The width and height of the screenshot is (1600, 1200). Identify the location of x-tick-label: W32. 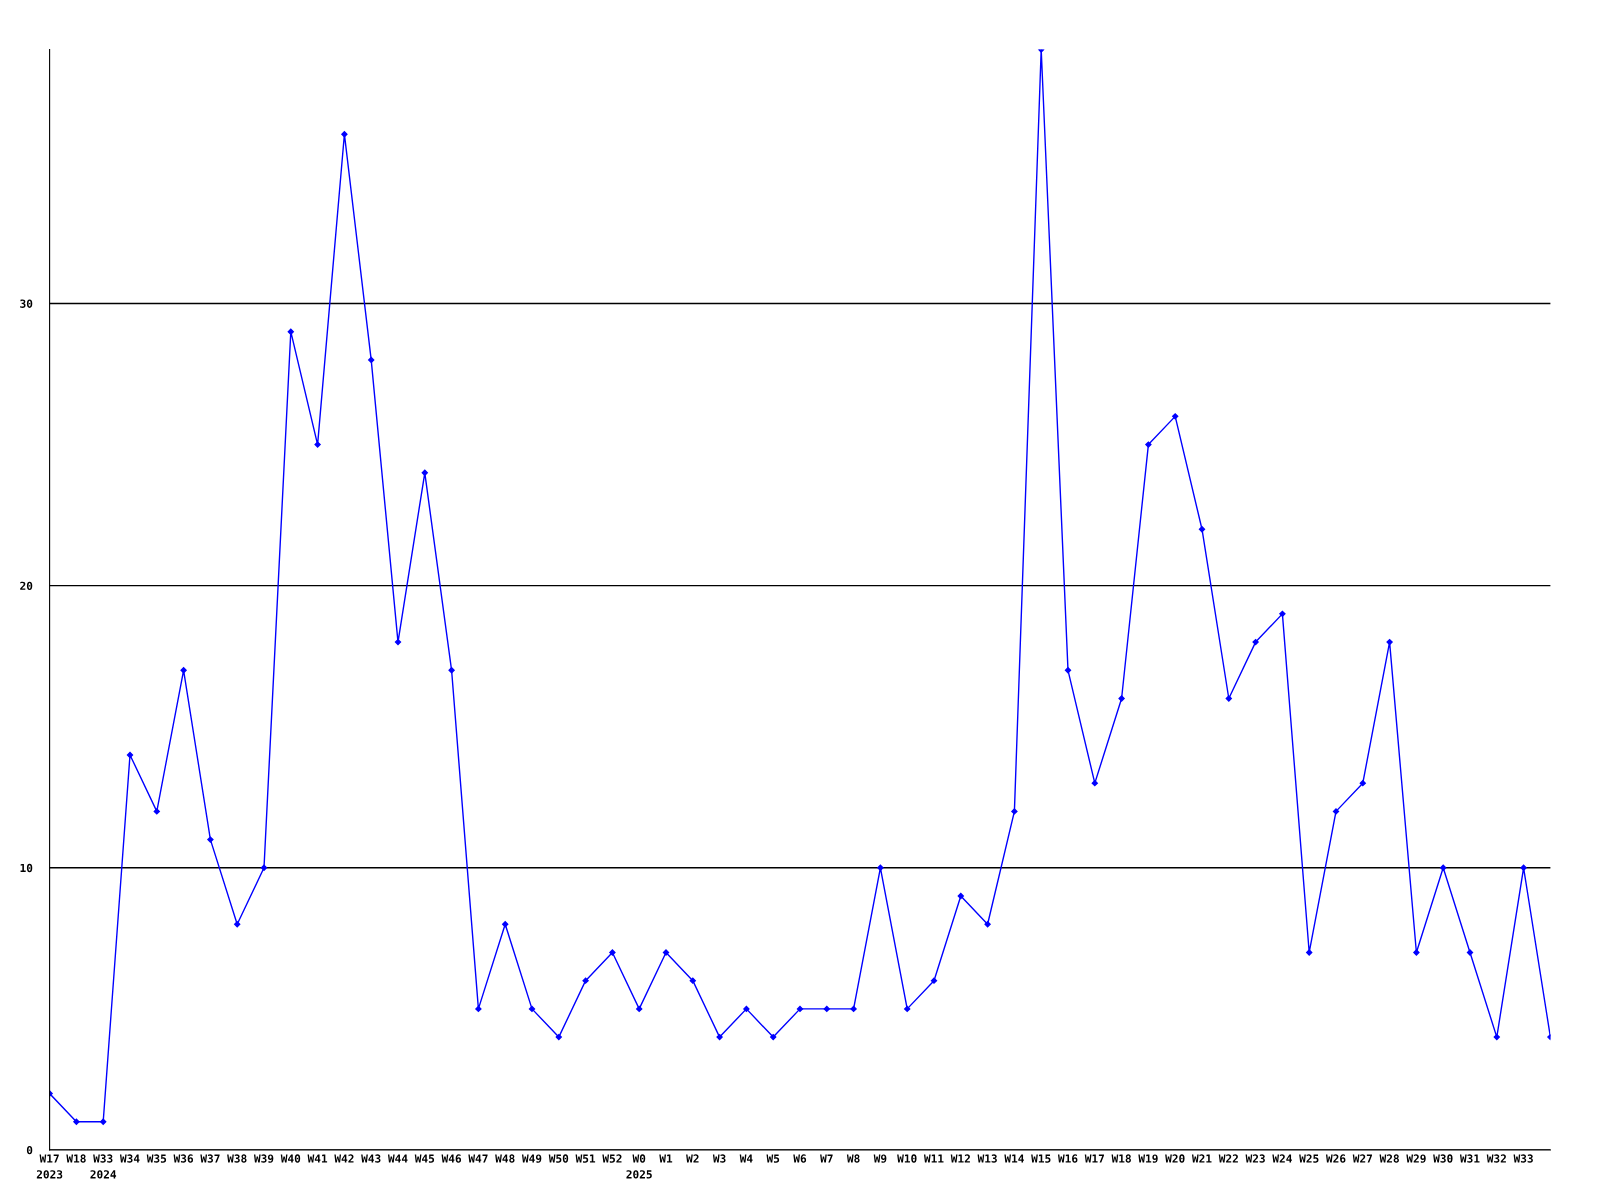
(1496, 1158).